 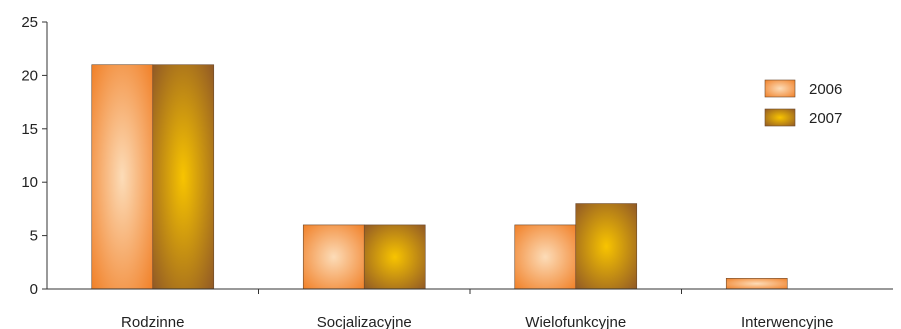 What do you see at coordinates (575, 321) in the screenshot?
I see `x-category-label: Wielofunkcyjne` at bounding box center [575, 321].